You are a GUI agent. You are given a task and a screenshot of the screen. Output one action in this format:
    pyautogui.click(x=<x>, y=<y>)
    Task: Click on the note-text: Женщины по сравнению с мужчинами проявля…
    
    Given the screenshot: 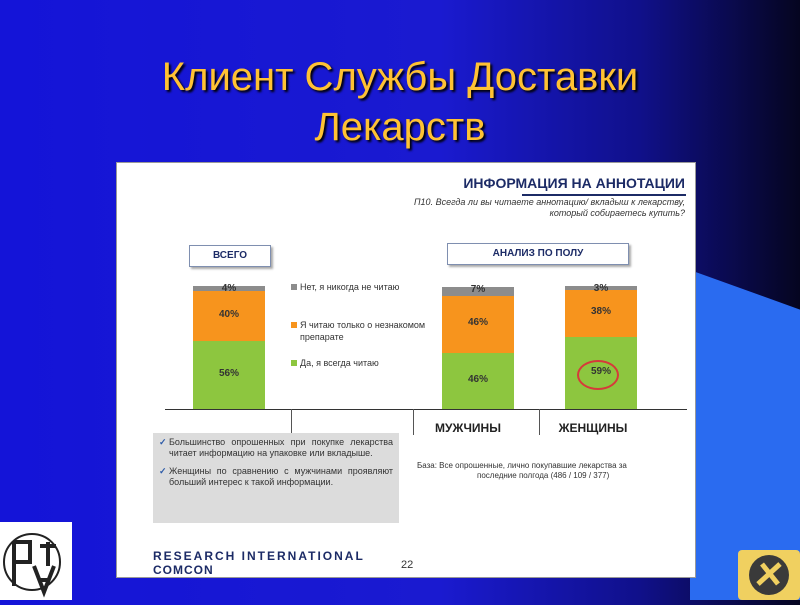 What is the action you would take?
    pyautogui.click(x=281, y=476)
    